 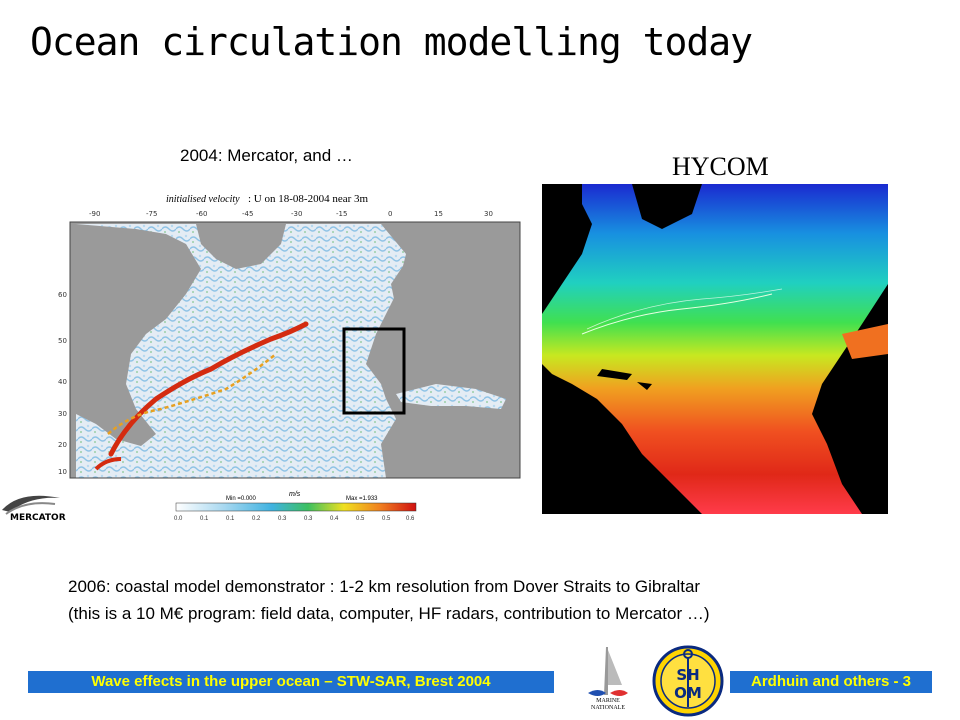 What do you see at coordinates (34, 509) in the screenshot?
I see `mercator-logo: MERCATOR` at bounding box center [34, 509].